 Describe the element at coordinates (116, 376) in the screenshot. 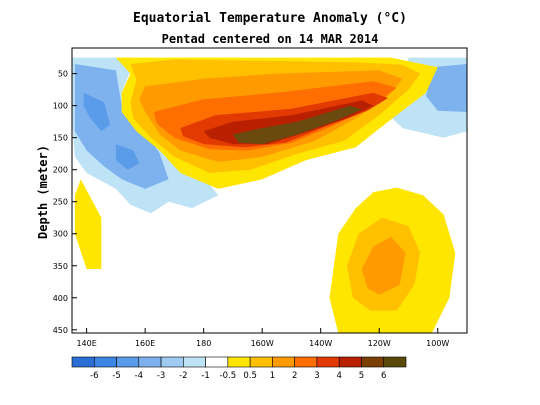

I see `colorbar-label-1: -5` at that location.